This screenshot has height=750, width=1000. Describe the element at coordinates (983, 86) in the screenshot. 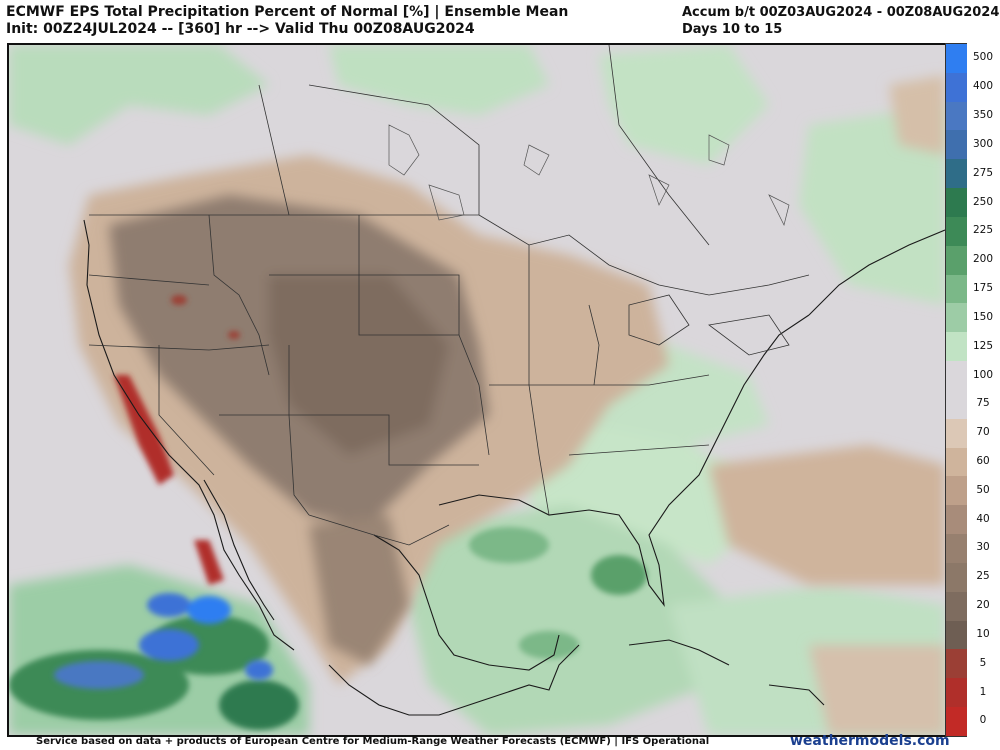

I see `legend-label: 400` at that location.